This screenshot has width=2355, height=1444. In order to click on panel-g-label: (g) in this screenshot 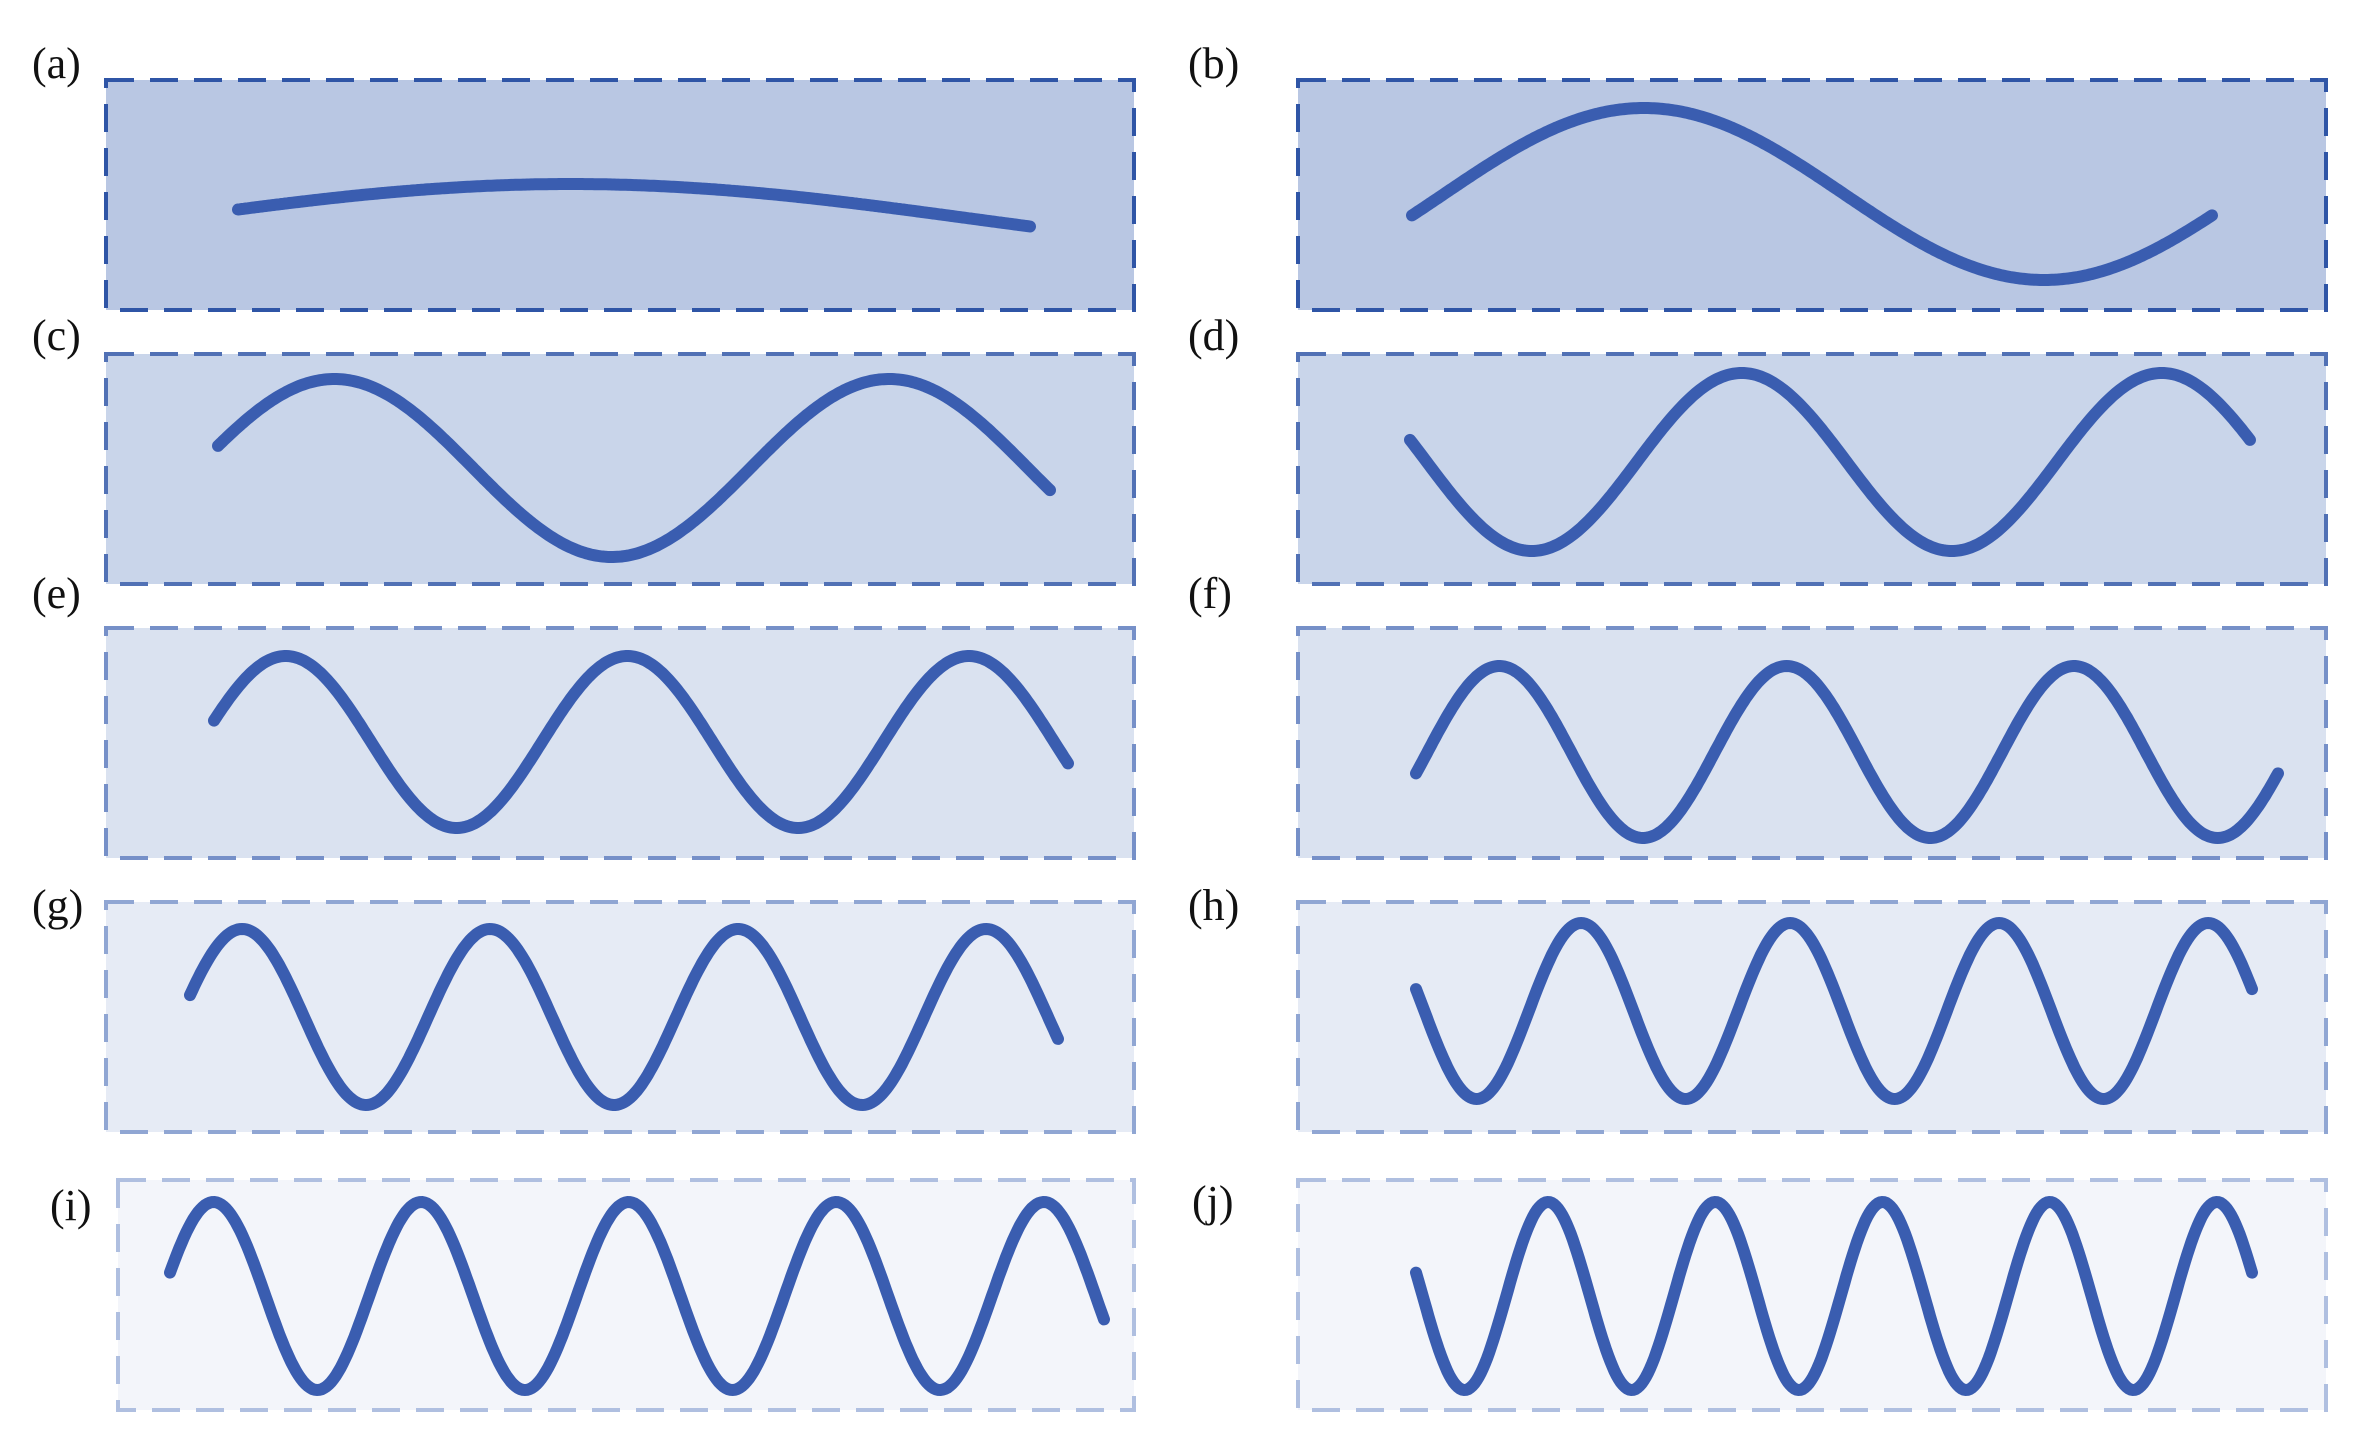, I will do `click(57, 905)`.